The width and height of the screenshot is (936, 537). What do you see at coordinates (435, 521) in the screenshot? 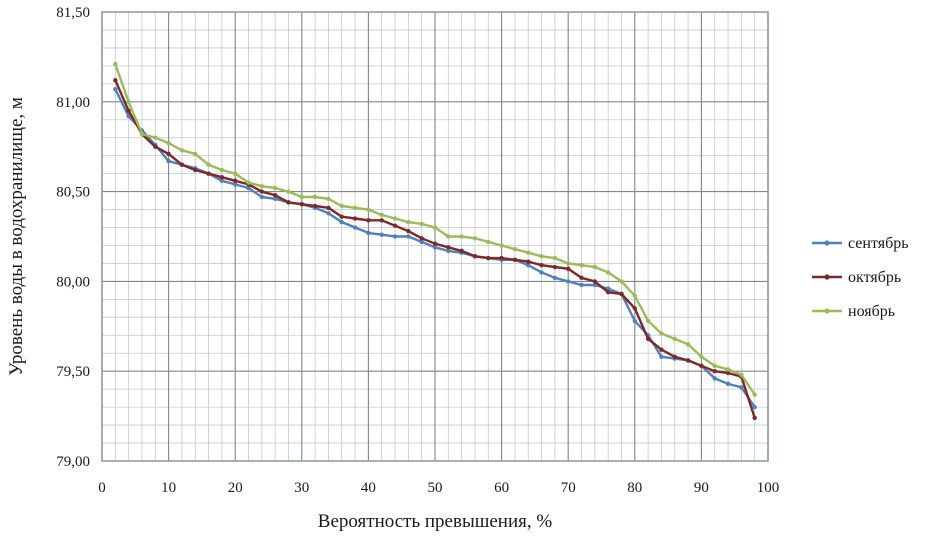
I see `x-axis-title: Вероятность превышения, %` at bounding box center [435, 521].